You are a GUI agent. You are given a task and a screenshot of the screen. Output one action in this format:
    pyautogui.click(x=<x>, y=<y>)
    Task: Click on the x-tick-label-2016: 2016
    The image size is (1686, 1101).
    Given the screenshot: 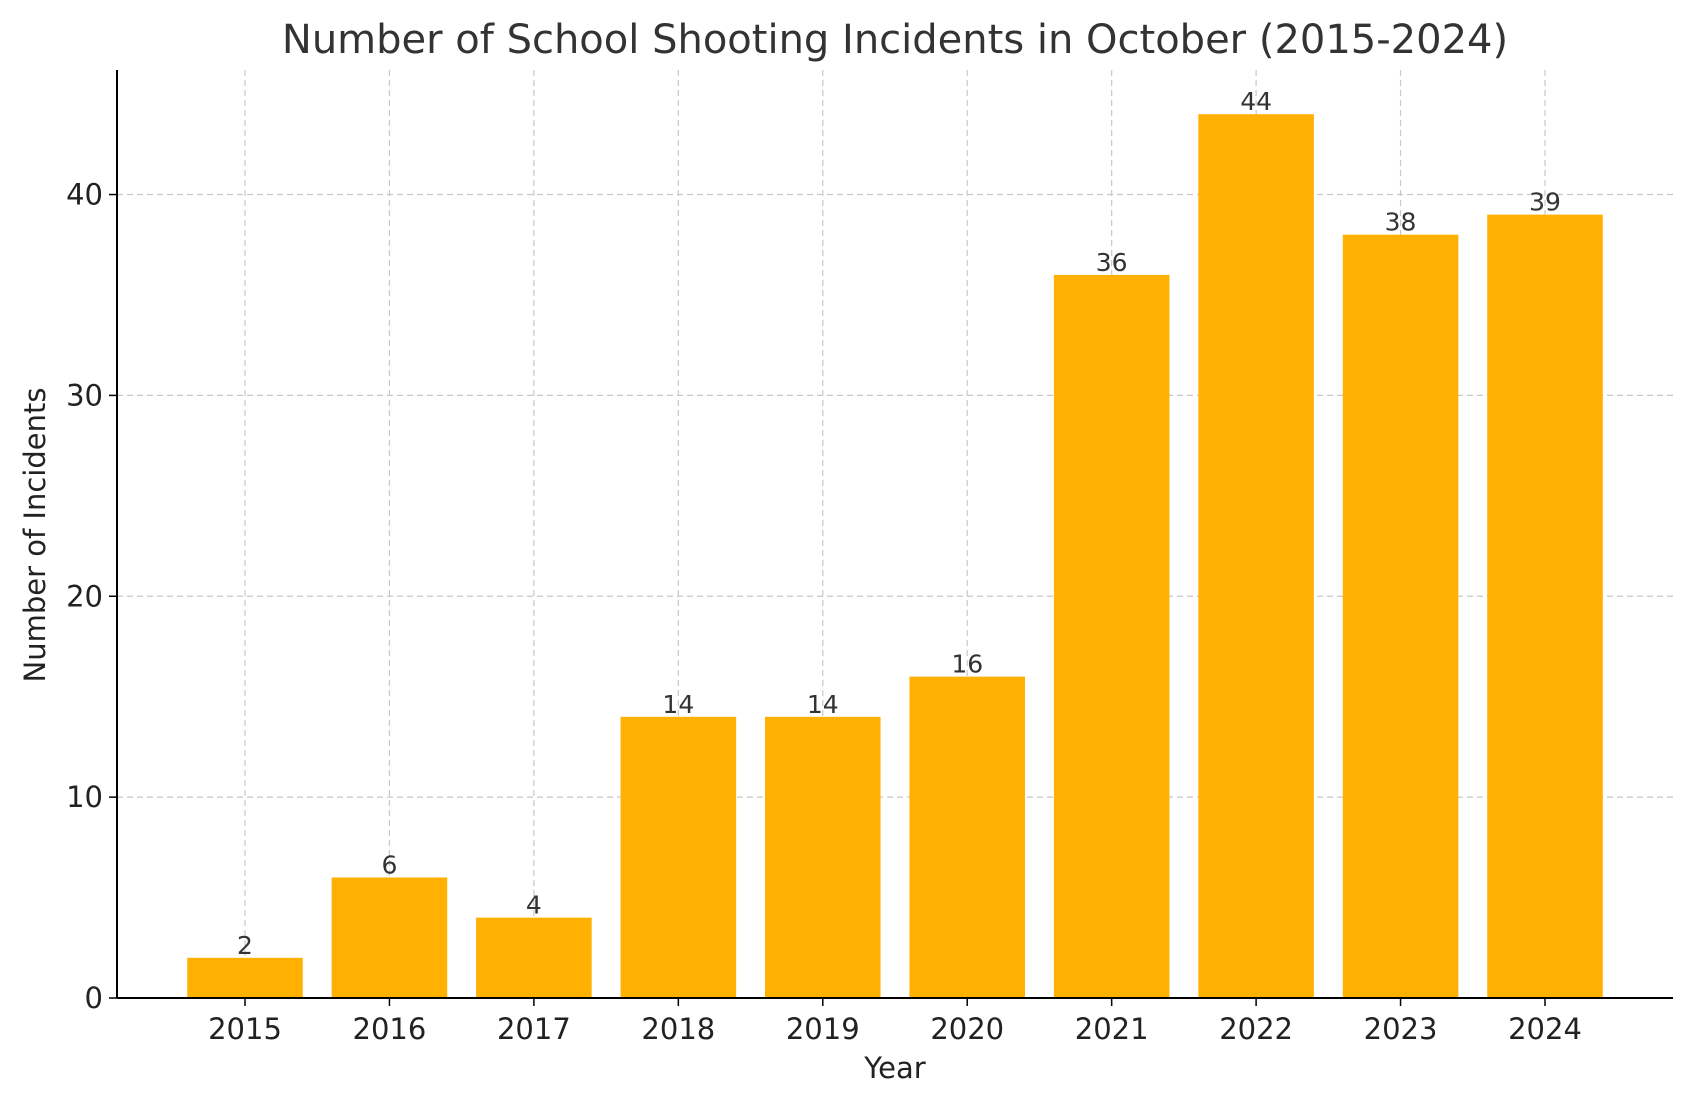 What is the action you would take?
    pyautogui.click(x=390, y=1029)
    